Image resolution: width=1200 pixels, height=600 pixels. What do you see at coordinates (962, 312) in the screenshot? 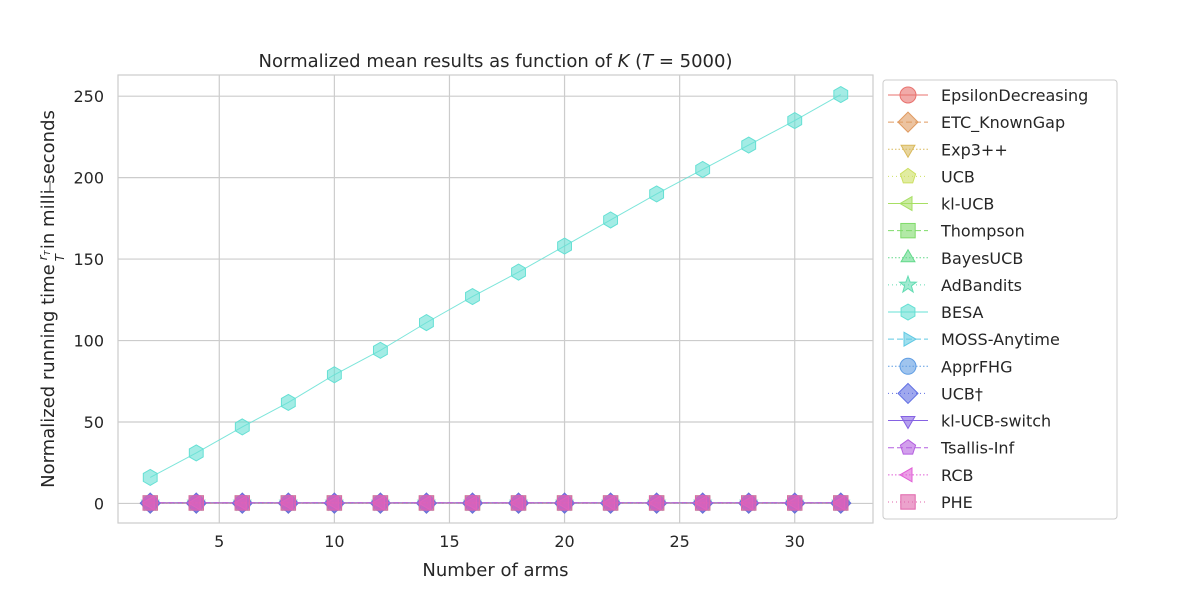
I see `legend-label: BESA` at bounding box center [962, 312].